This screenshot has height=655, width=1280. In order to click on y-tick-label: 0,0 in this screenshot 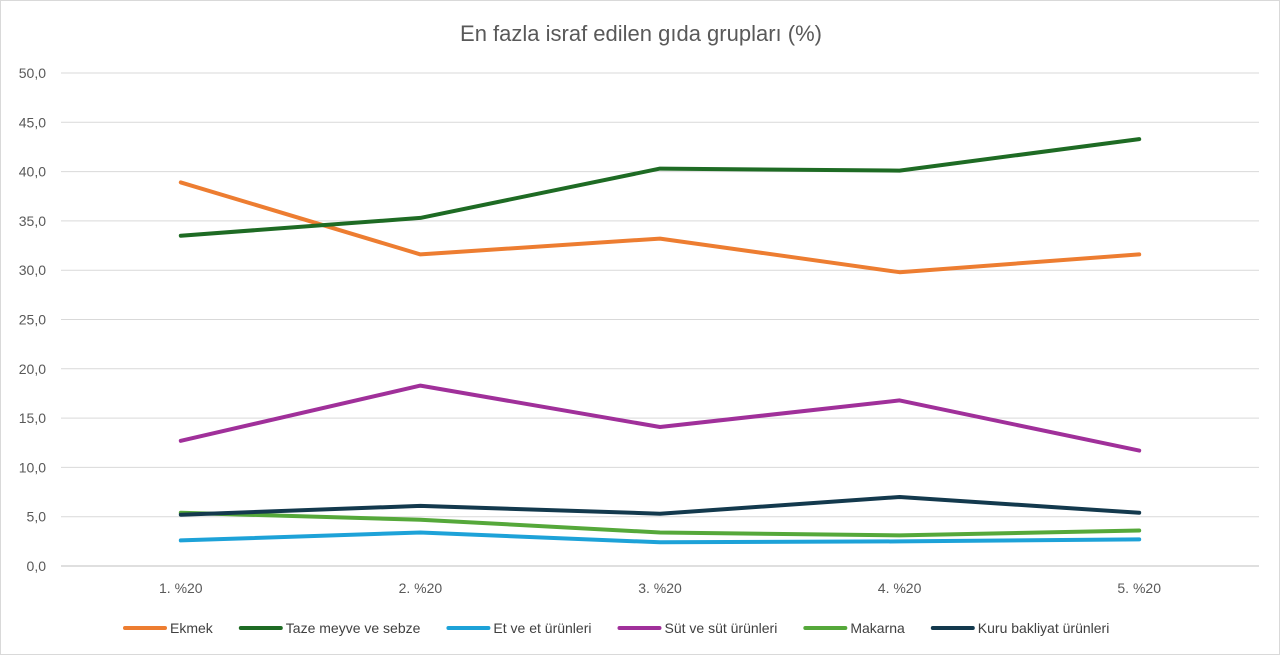, I will do `click(37, 566)`.